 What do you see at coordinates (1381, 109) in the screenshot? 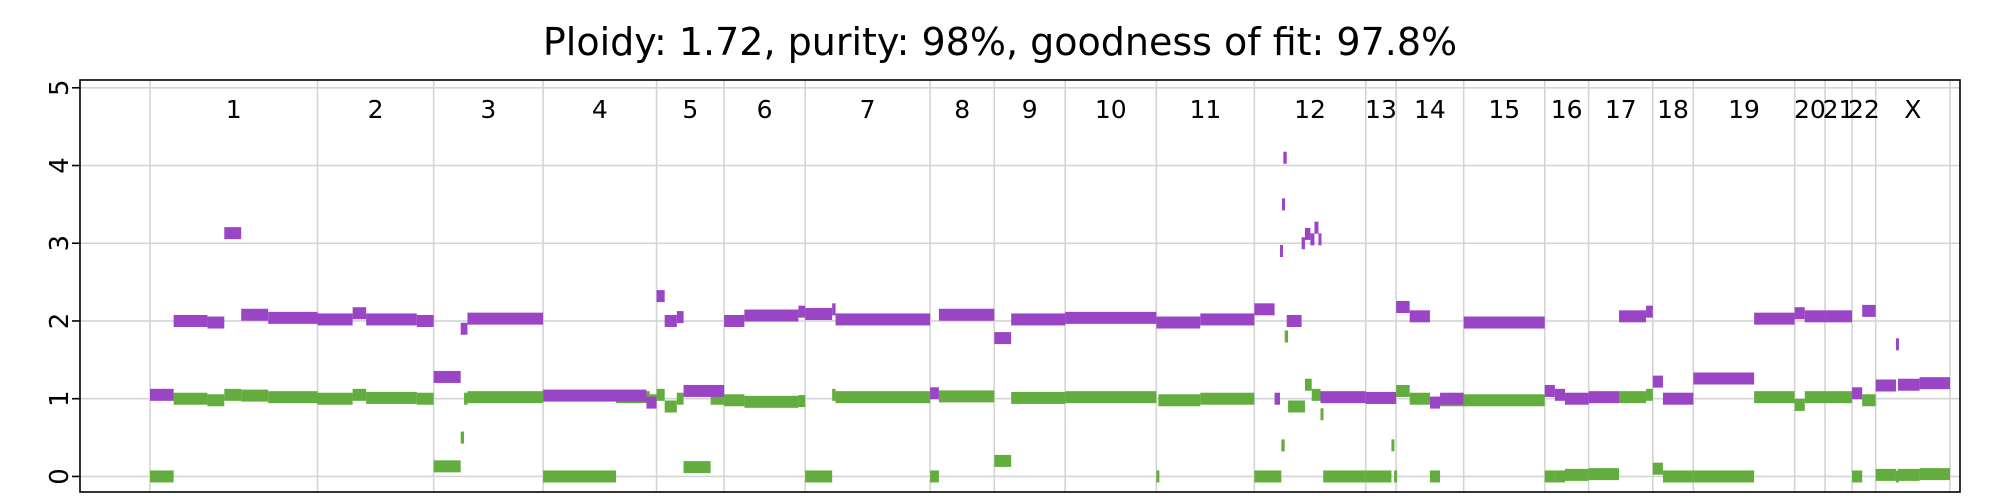
I see `chromosome-label: 13` at bounding box center [1381, 109].